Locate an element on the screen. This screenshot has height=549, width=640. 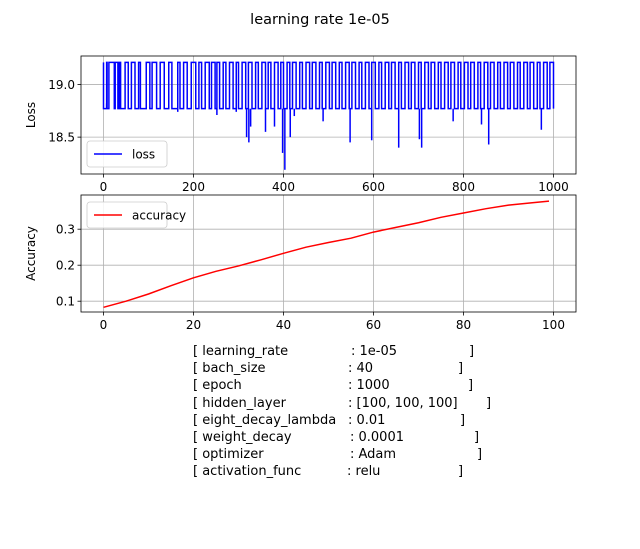
y-tick-label: 19.0 is located at coordinates (61, 85).